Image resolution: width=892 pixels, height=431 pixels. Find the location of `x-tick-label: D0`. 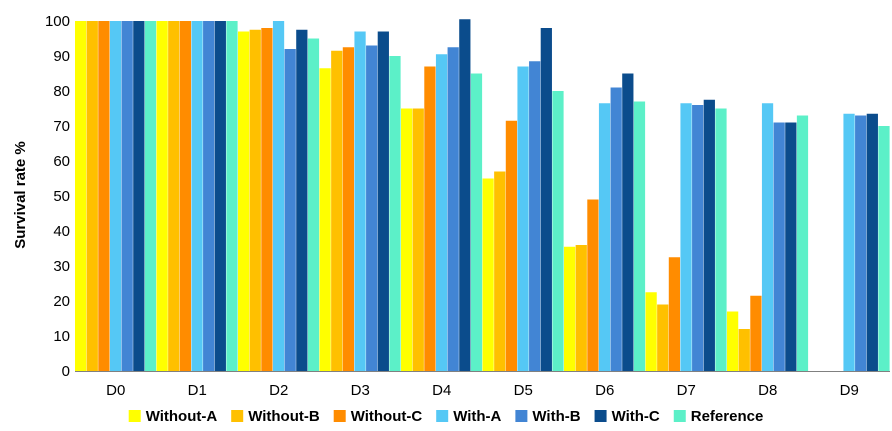

x-tick-label: D0 is located at coordinates (115, 390).